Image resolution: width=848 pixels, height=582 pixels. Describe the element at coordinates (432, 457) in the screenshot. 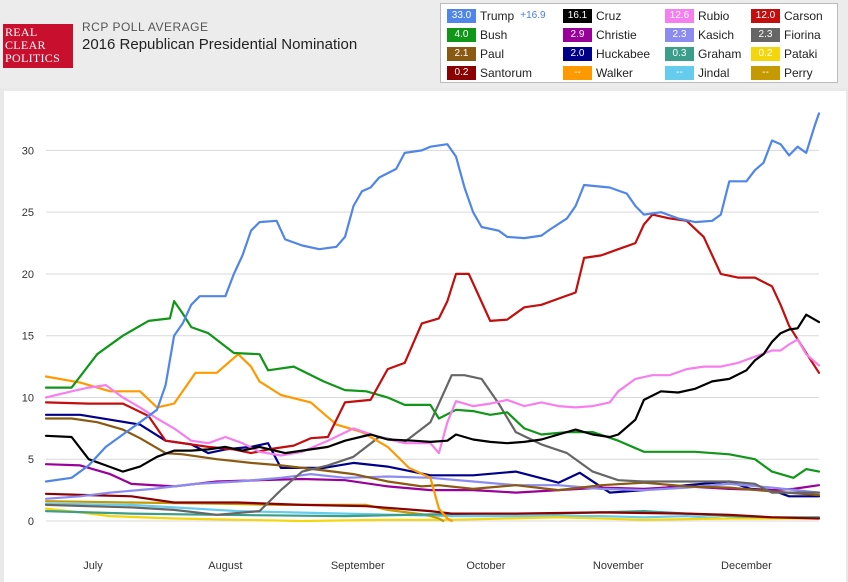

I see `series-line-paul` at that location.